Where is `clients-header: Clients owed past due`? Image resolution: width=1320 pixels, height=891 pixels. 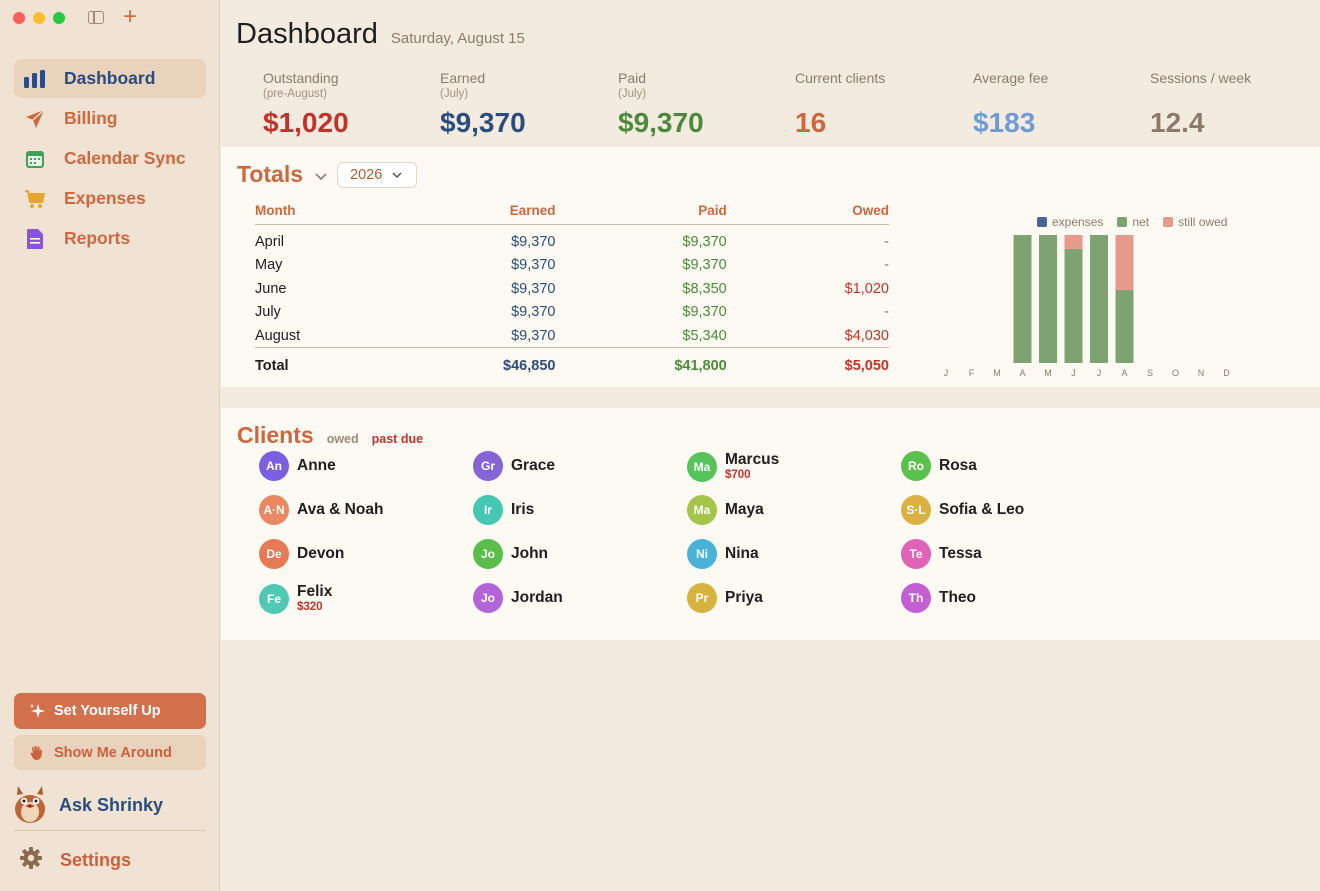 clients-header: Clients owed past due is located at coordinates (330, 435).